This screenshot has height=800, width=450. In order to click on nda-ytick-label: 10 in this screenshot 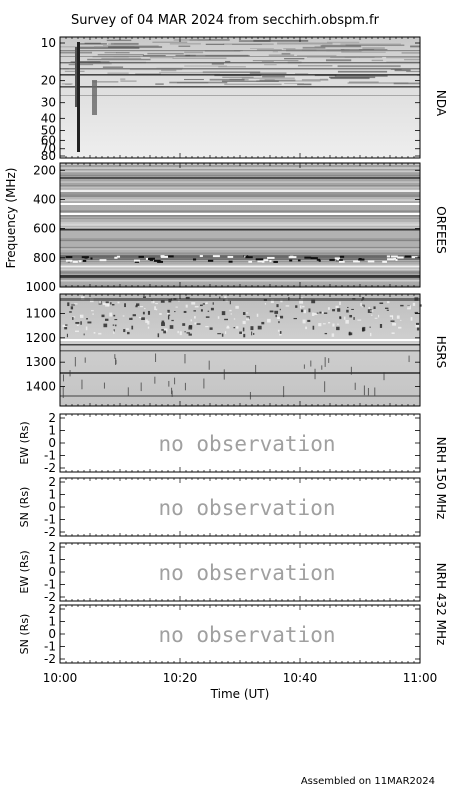, I will do `click(48, 43)`.